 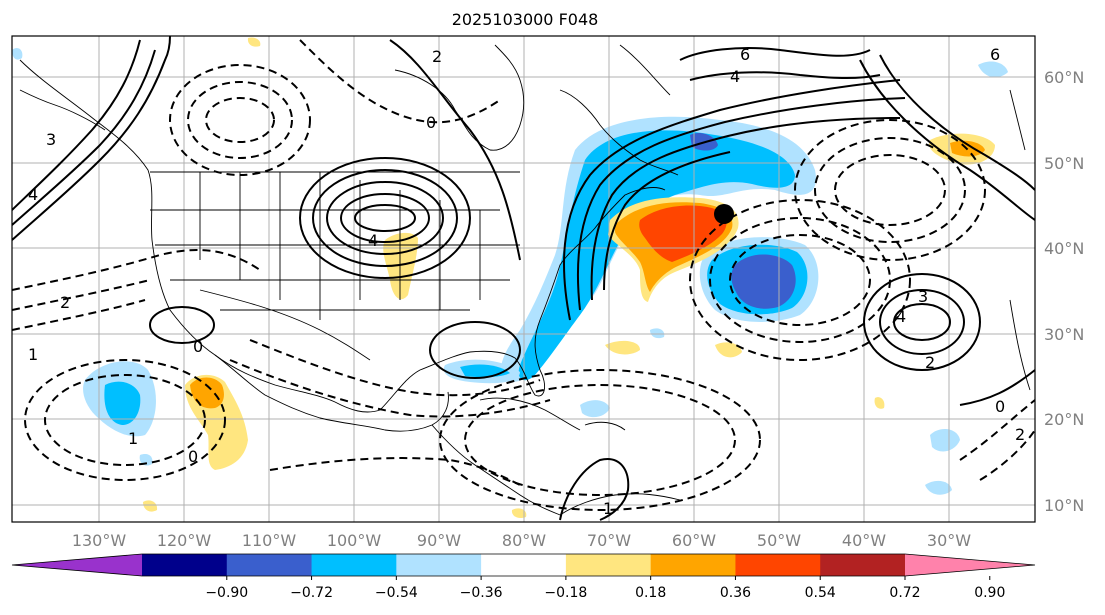 What do you see at coordinates (1064, 291) in the screenshot?
I see `latitude-labels: 60°N 50°N 40°N 30°N 20°N 10°N` at bounding box center [1064, 291].